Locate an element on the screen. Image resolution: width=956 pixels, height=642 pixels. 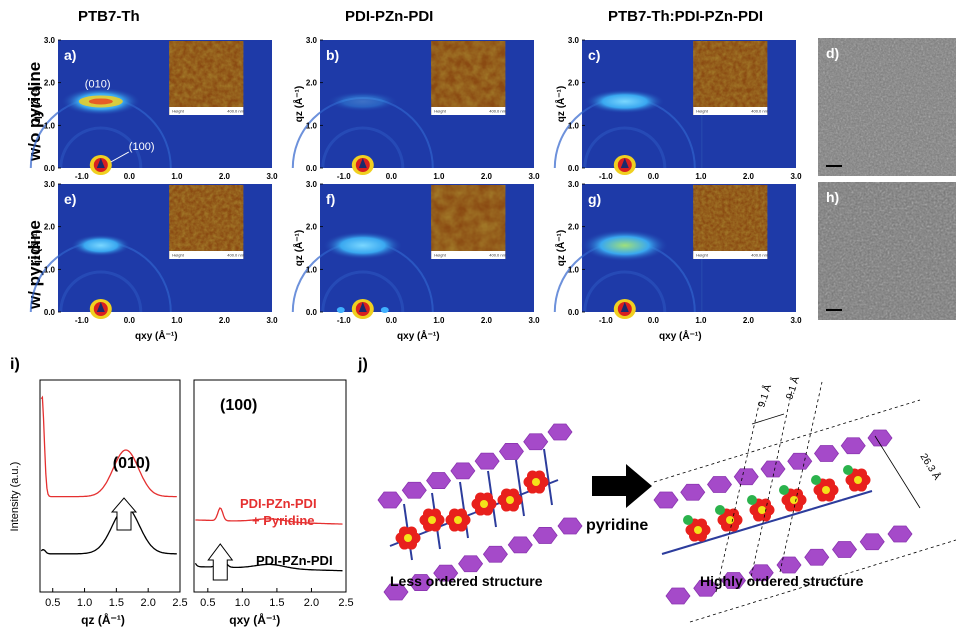
panel-label: e) is located at coordinates (70, 199).